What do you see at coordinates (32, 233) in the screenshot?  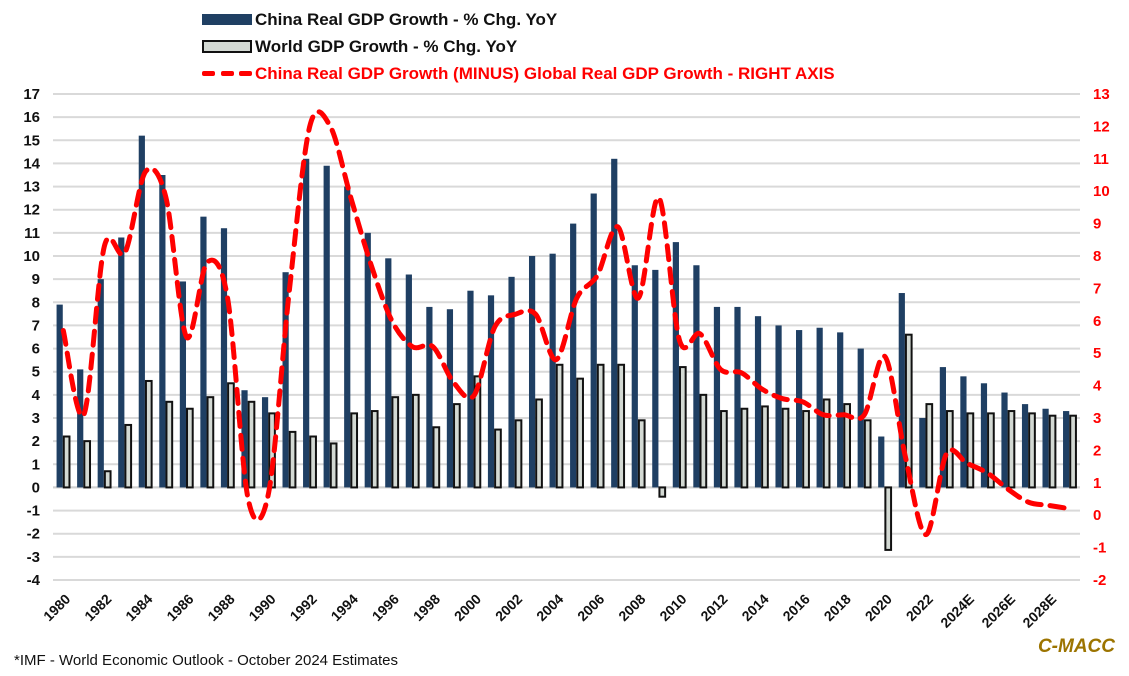 I see `left-axis-tick-label: 11` at bounding box center [32, 233].